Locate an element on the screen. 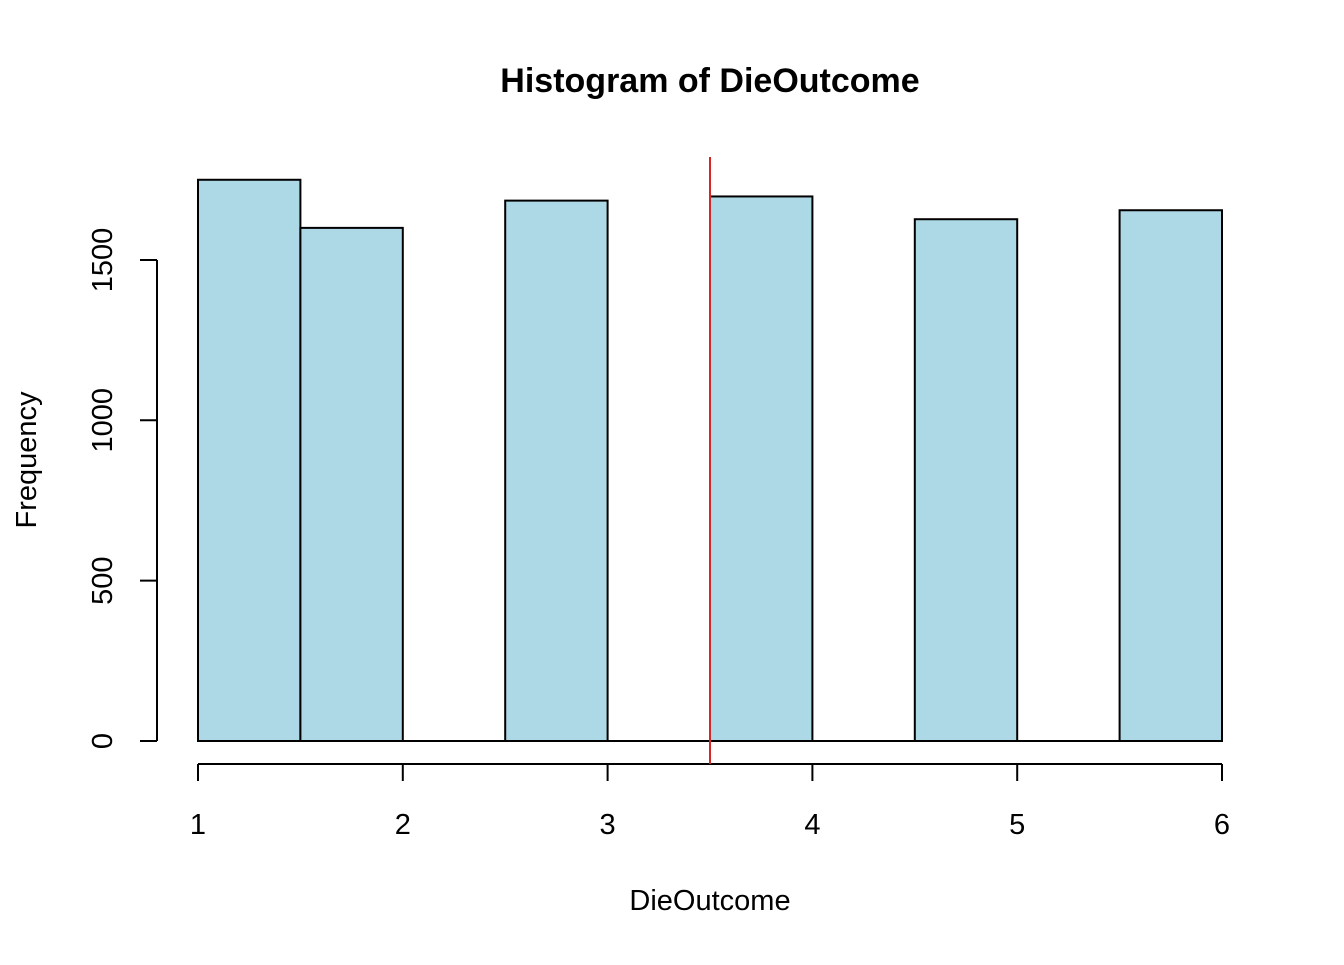  x-axis: 1 2 3 4 5 6 is located at coordinates (710, 802).